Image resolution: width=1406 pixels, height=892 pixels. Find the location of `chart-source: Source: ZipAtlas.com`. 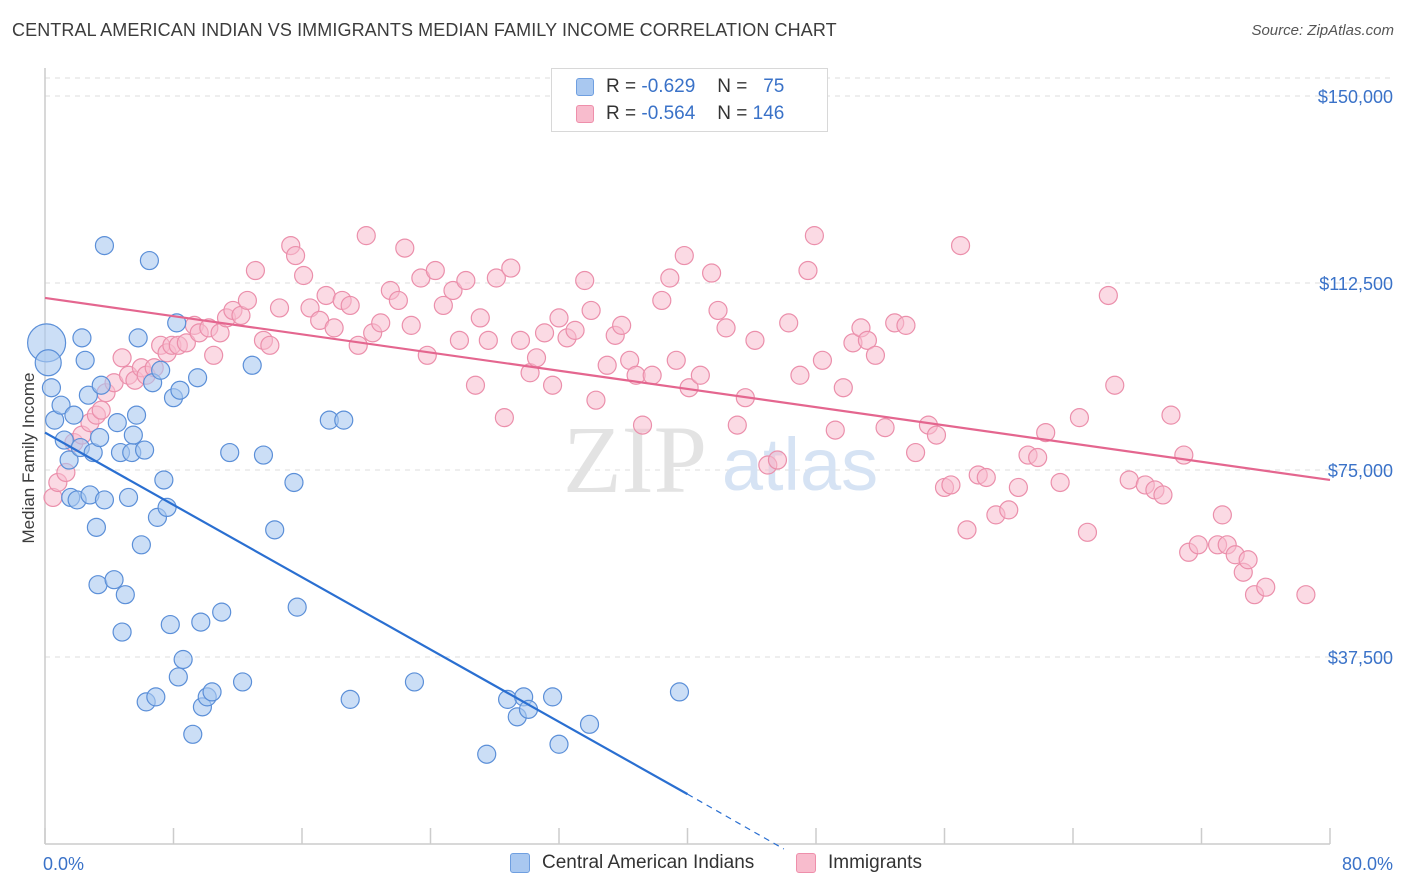

chart-source: Source: ZipAtlas.com is located at coordinates (1322, 30).